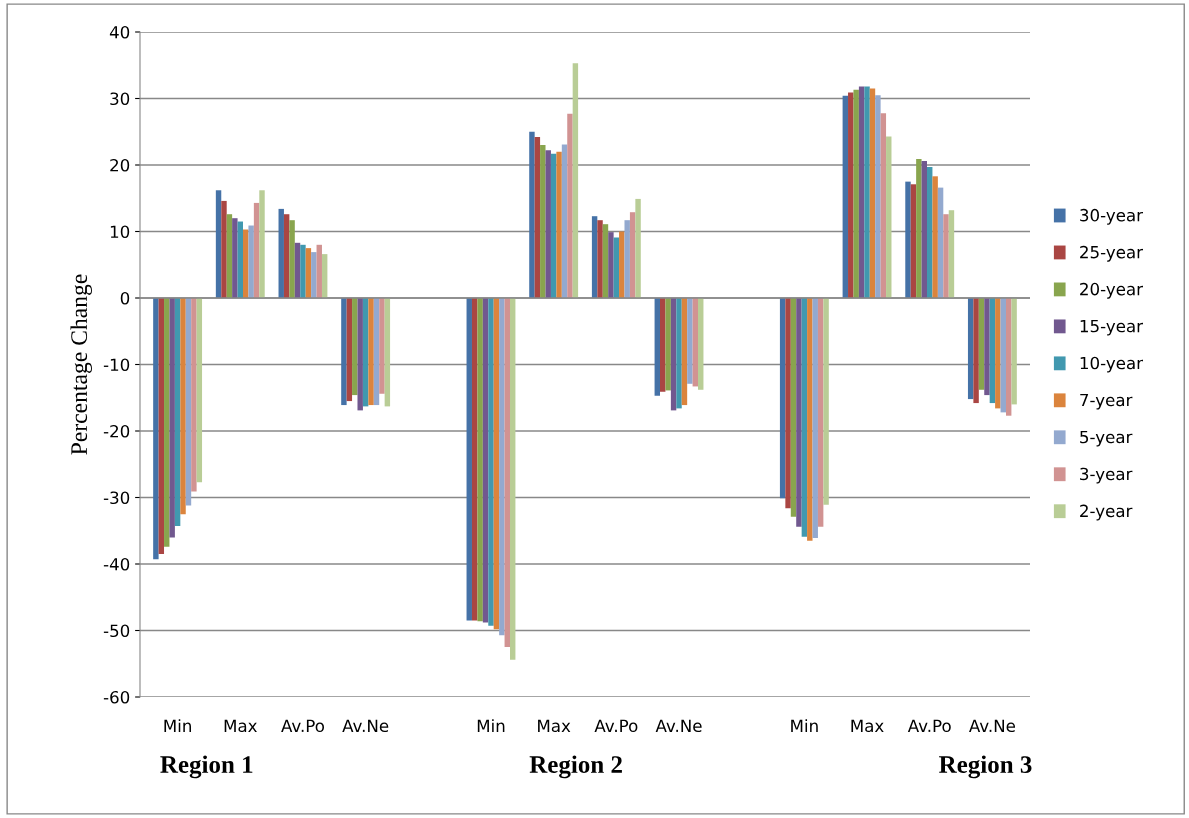 Image resolution: width=1189 pixels, height=818 pixels. I want to click on legend-label: 3-year, so click(1106, 475).